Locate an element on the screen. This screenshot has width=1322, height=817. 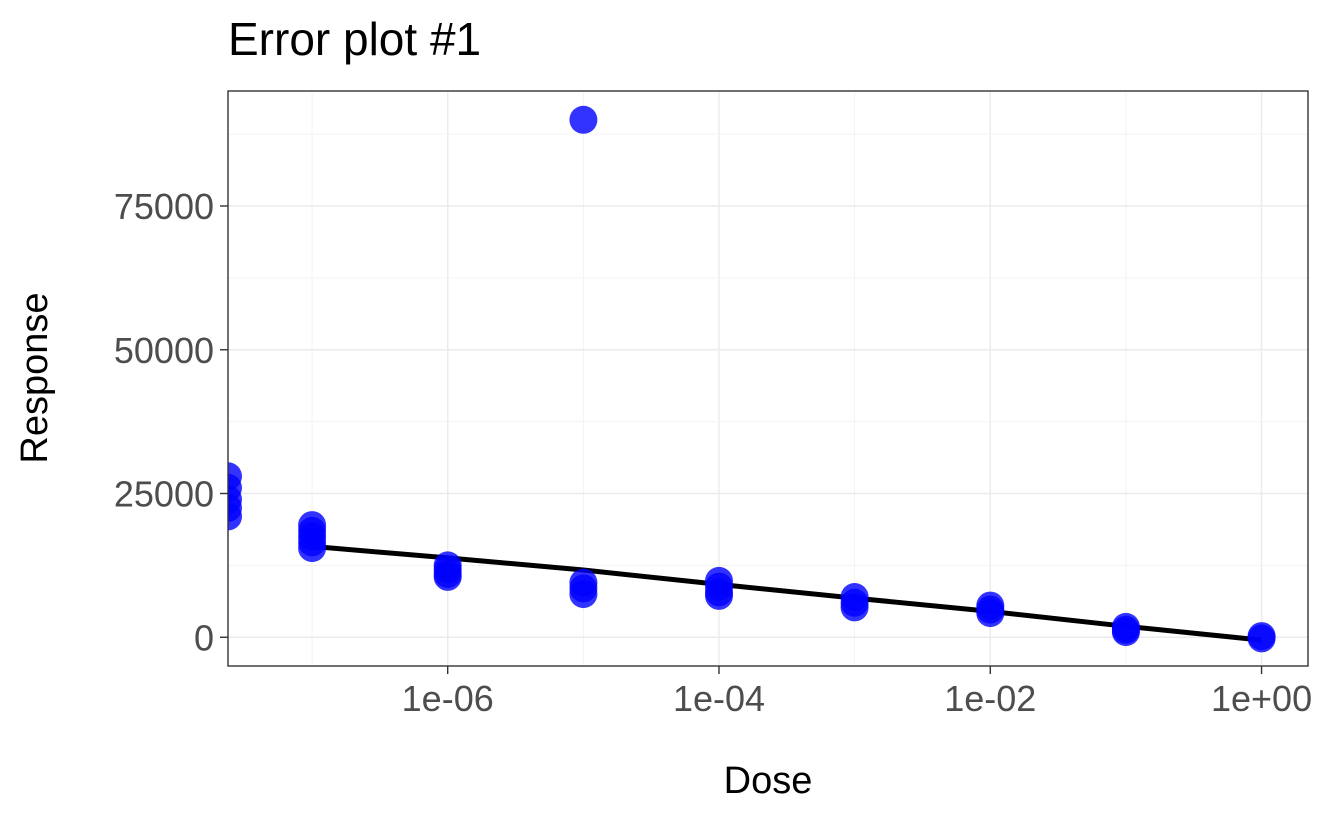
y-axis-title: Response is located at coordinates (35, 377).